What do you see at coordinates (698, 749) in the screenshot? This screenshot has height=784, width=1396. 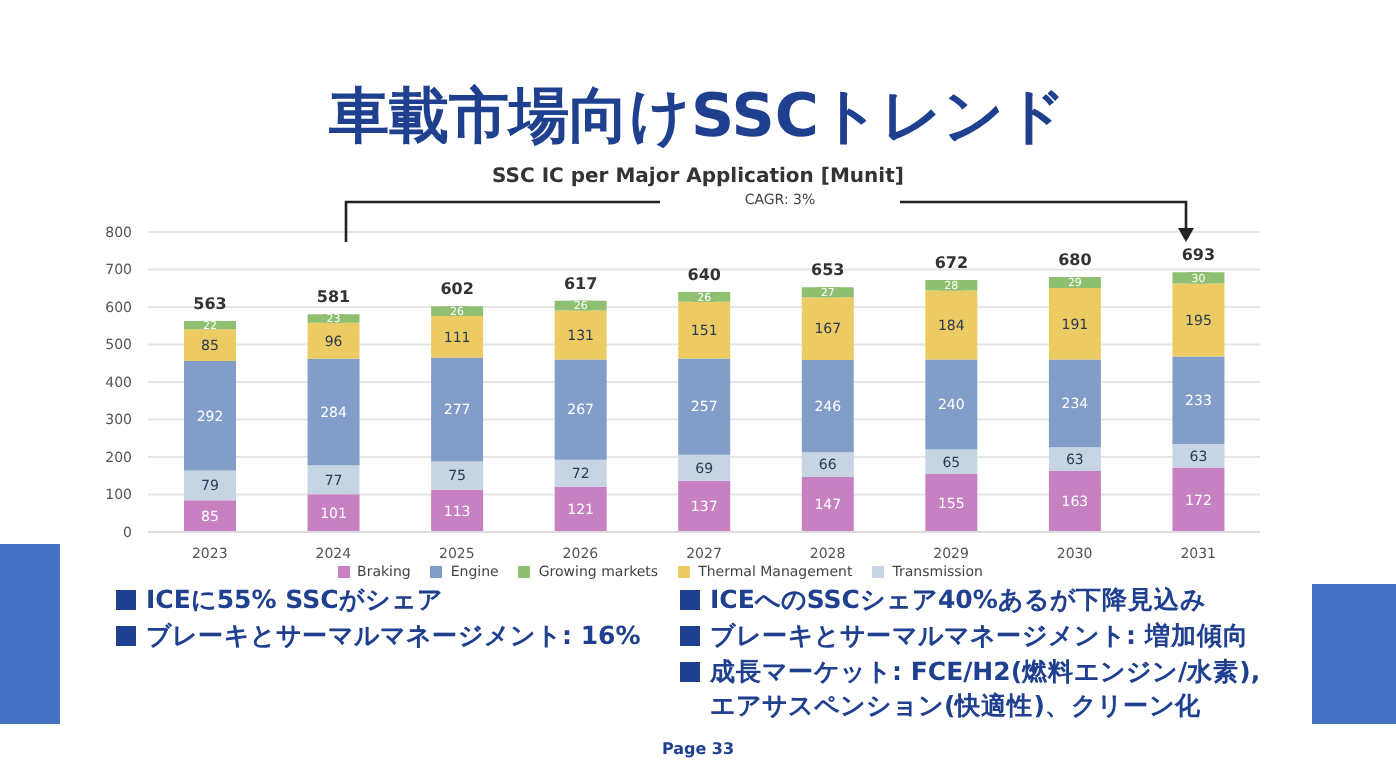 I see `text: Page 33` at bounding box center [698, 749].